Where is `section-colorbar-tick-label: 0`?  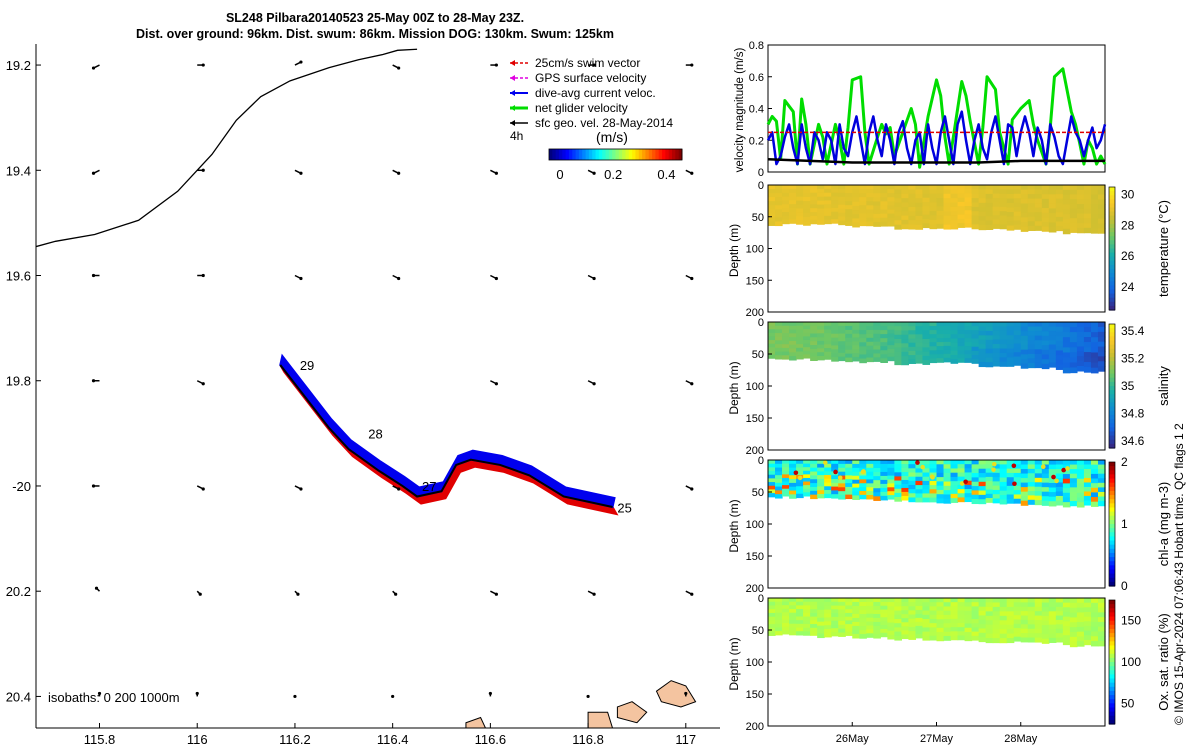 section-colorbar-tick-label: 0 is located at coordinates (1124, 586).